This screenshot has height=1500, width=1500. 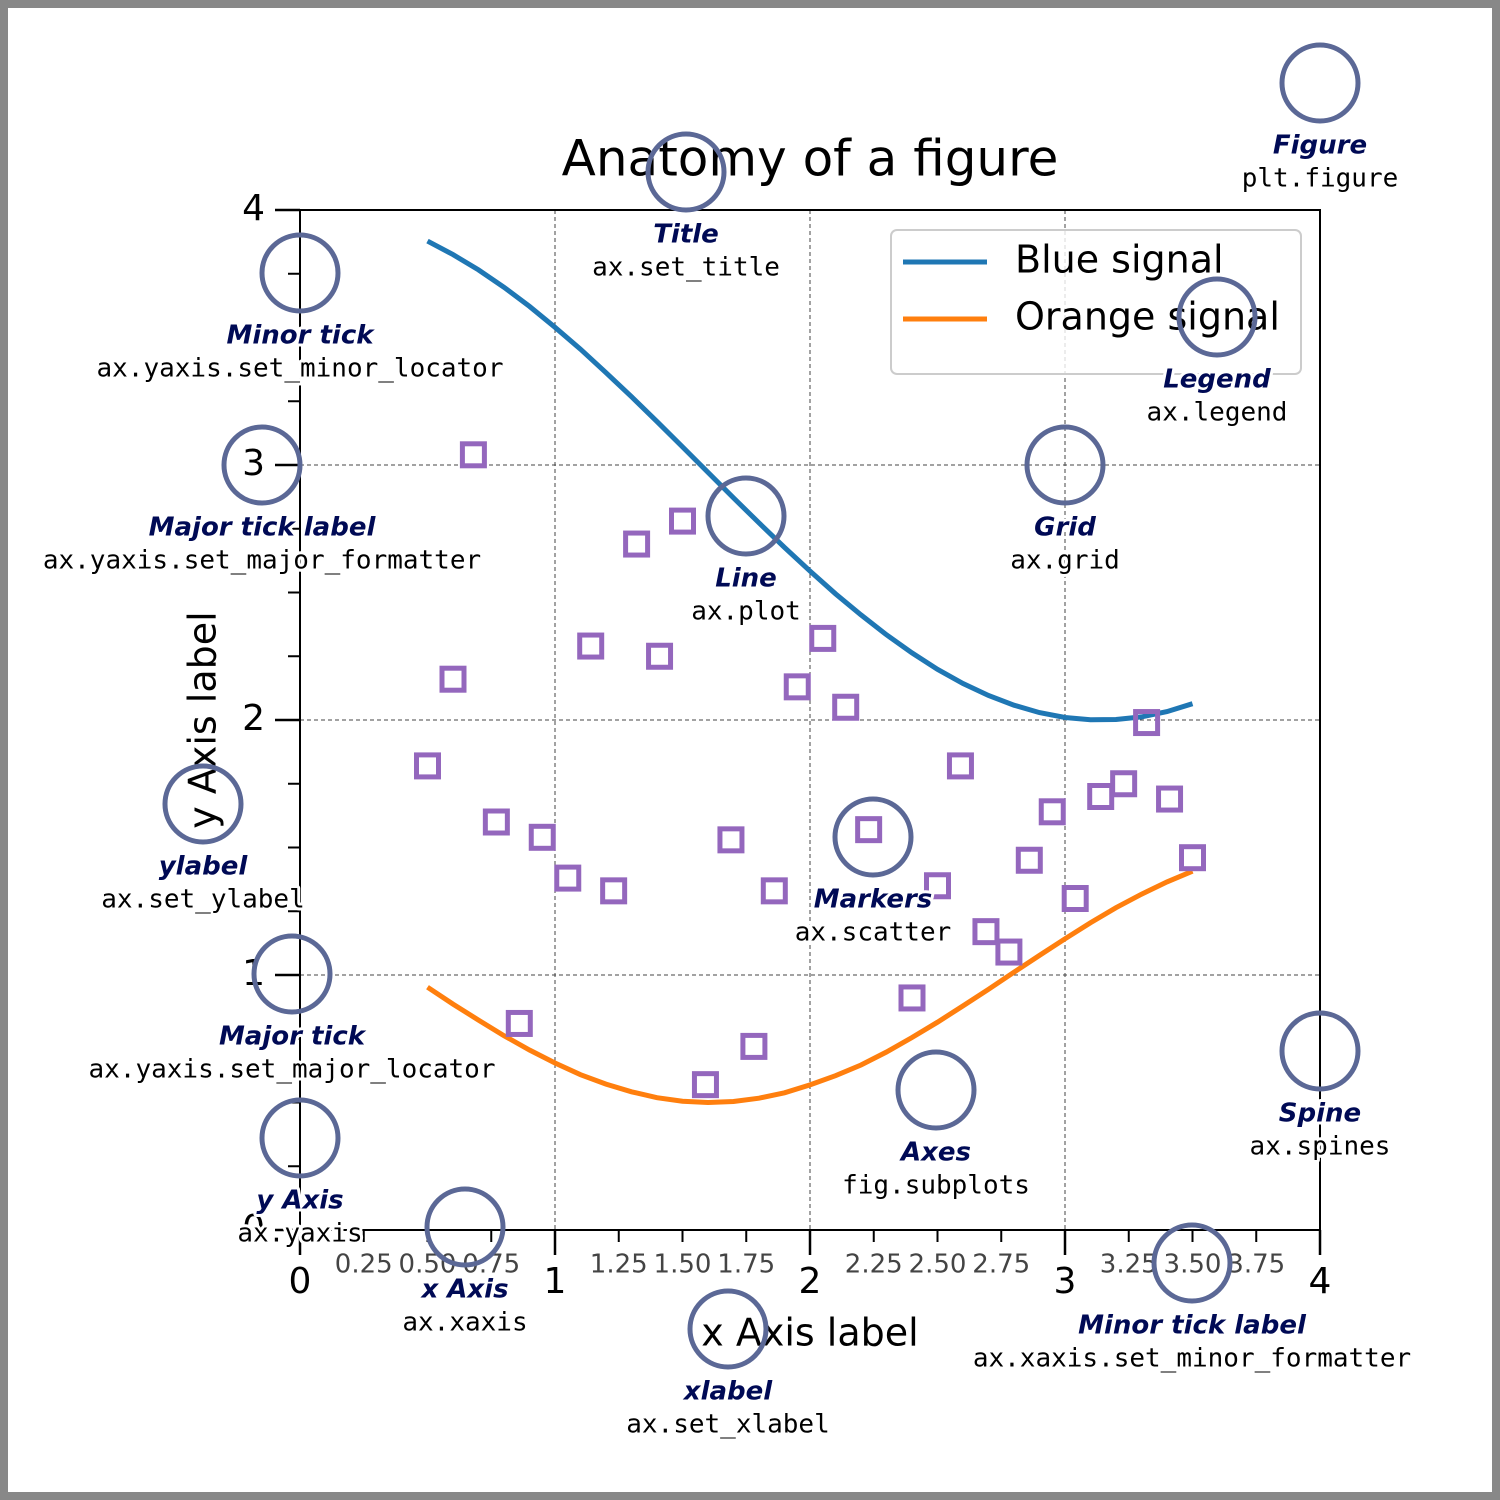 What do you see at coordinates (300, 1281) in the screenshot?
I see `x-tick-label: 0` at bounding box center [300, 1281].